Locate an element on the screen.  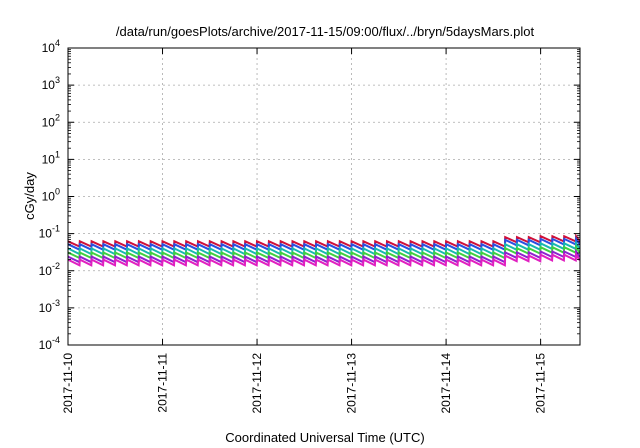
y-tick-label: 10⁻⁴ is located at coordinates (49, 343).